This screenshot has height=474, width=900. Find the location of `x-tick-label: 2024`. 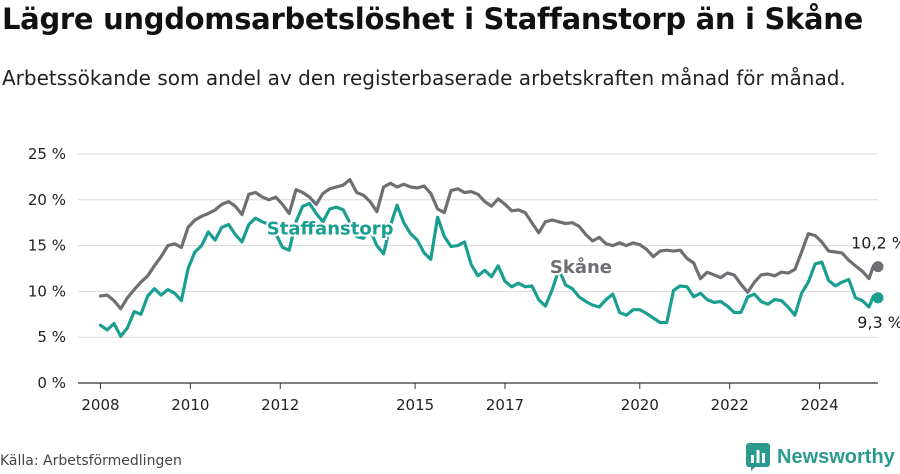

x-tick-label: 2024 is located at coordinates (819, 405).